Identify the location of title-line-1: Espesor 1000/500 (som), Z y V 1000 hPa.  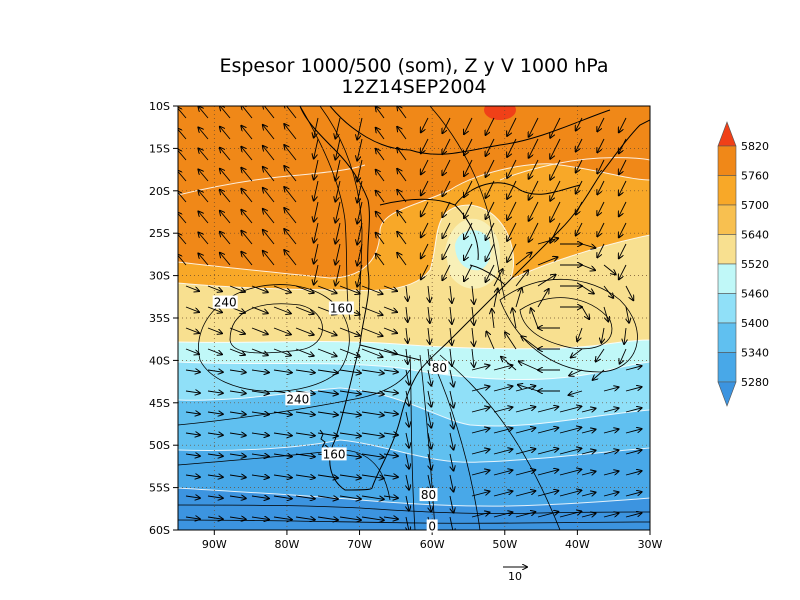
(414, 66).